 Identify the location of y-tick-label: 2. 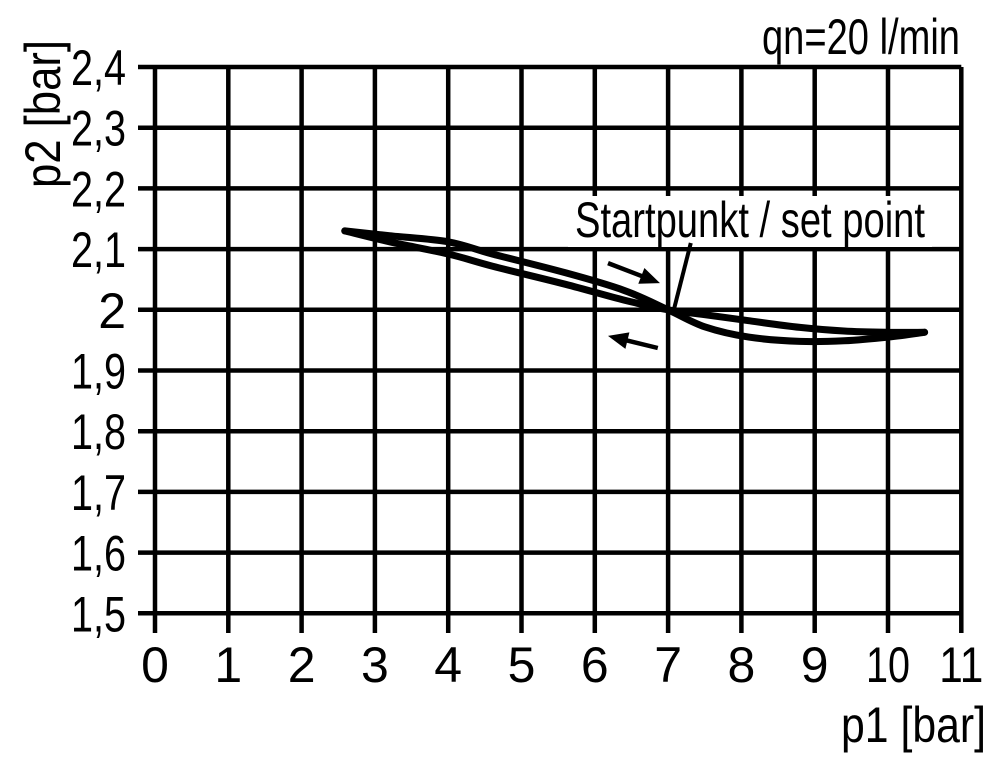
(112, 311).